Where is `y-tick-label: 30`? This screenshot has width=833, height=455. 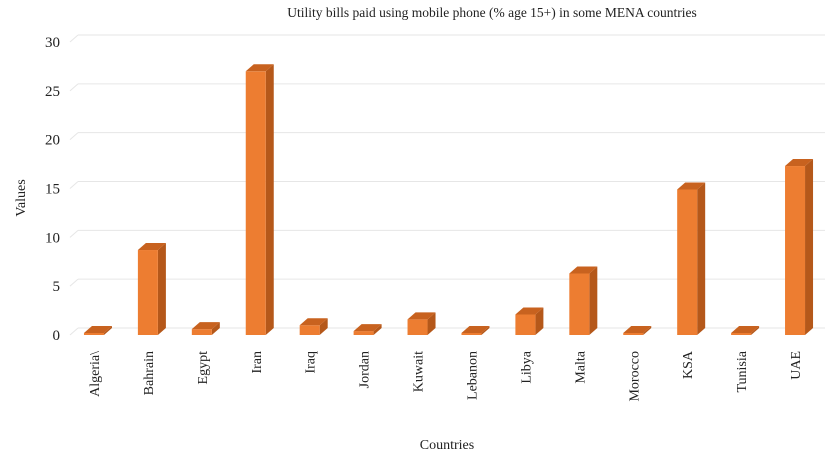
y-tick-label: 30 is located at coordinates (52, 43).